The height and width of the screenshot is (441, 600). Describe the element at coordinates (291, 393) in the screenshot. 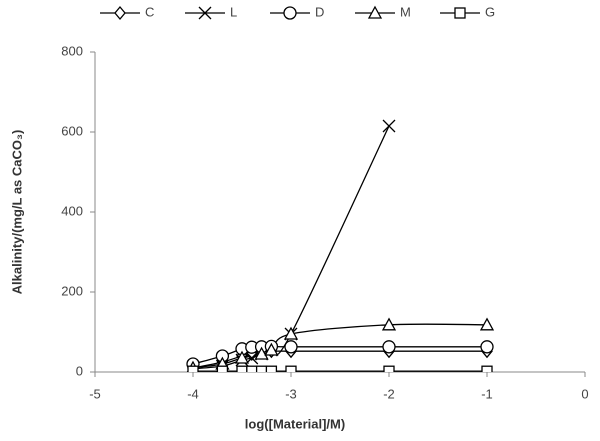

I see `x-tick-label: -3` at that location.